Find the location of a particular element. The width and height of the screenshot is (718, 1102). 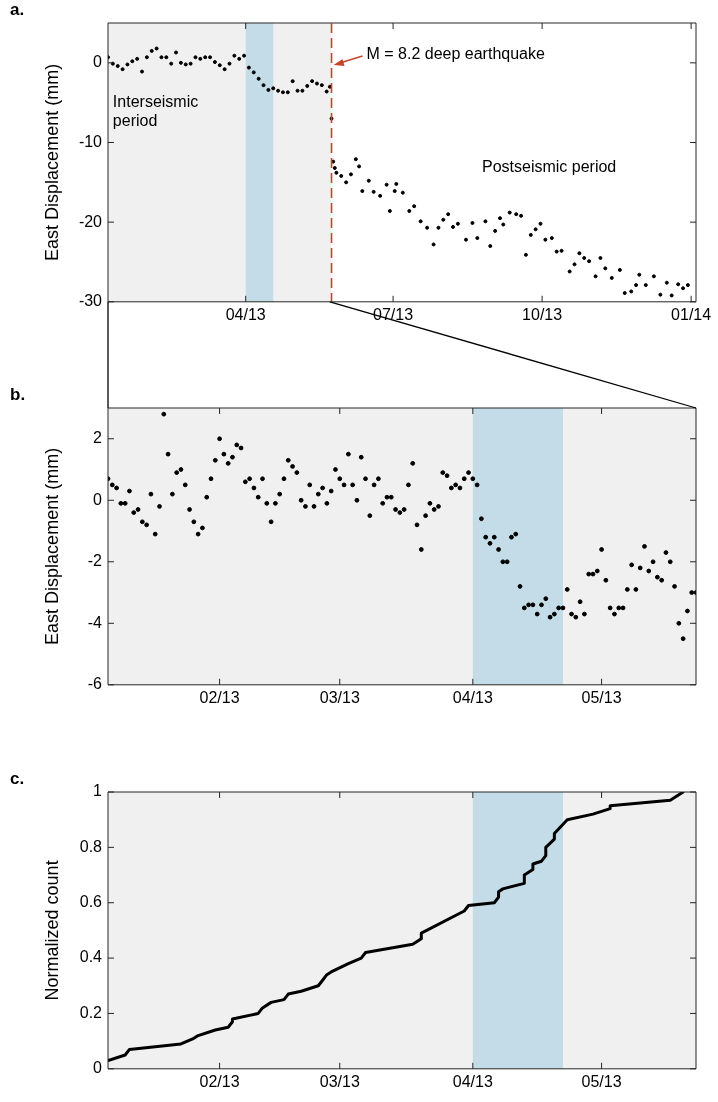

y-tick-label: 0.4 is located at coordinates (91, 957).